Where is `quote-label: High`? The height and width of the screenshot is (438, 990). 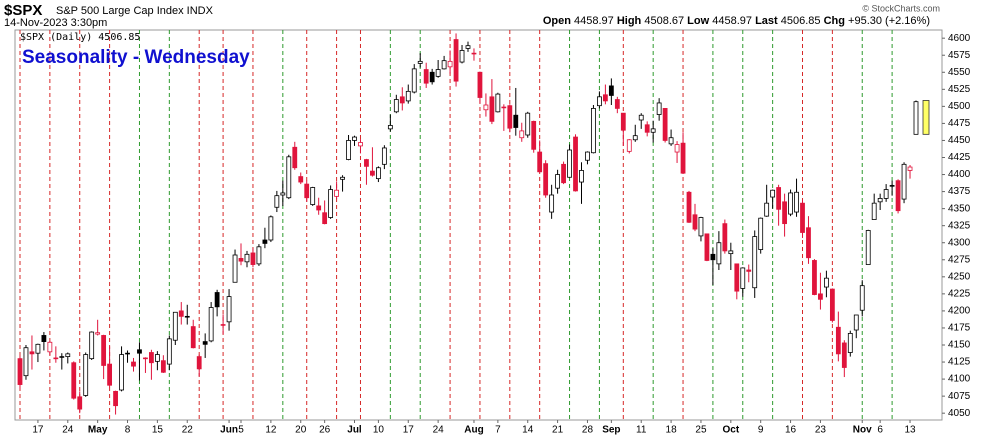 quote-label: High is located at coordinates (629, 21).